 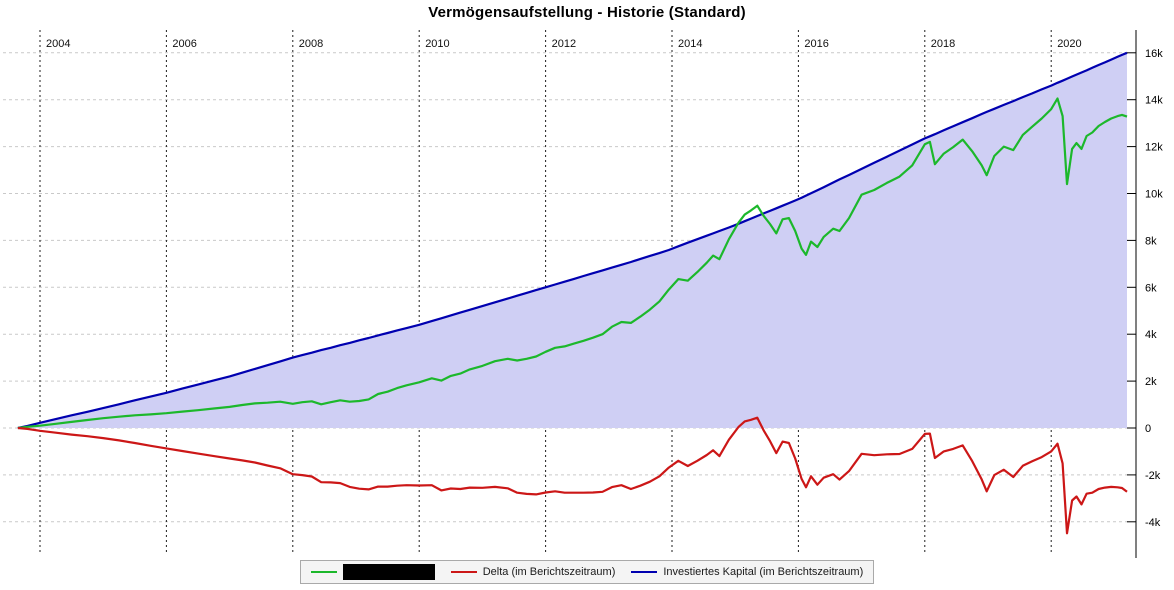 I want to click on y-tick-label: 4k, so click(x=1151, y=335).